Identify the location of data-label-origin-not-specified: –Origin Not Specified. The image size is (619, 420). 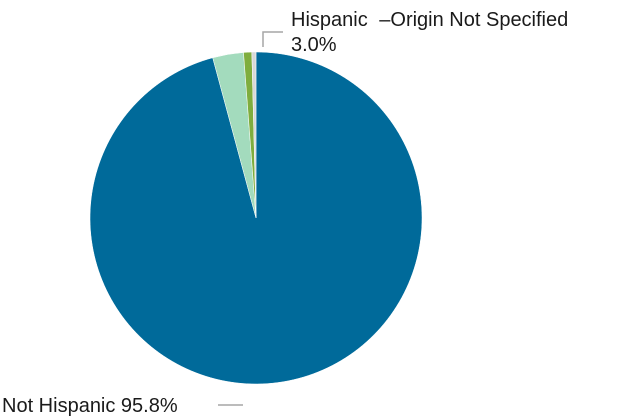
(473, 20).